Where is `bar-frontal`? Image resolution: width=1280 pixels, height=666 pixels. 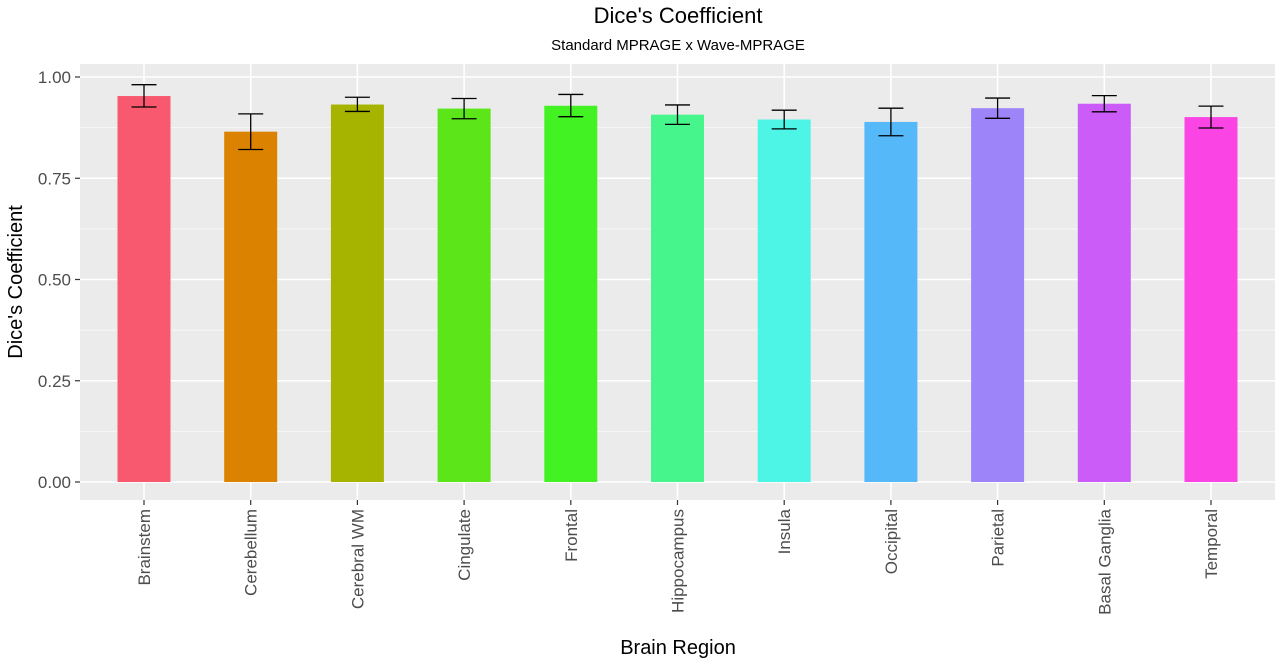
bar-frontal is located at coordinates (571, 293).